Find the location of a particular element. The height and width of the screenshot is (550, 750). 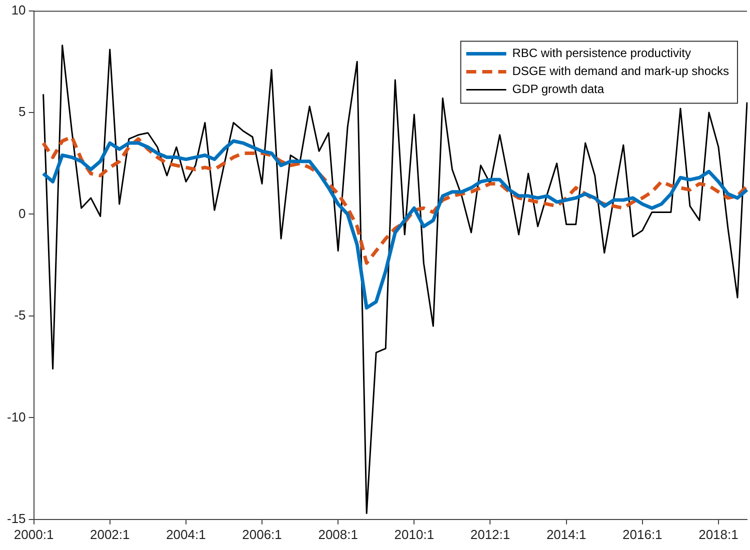

y-tick-label: -15 is located at coordinates (16, 518).